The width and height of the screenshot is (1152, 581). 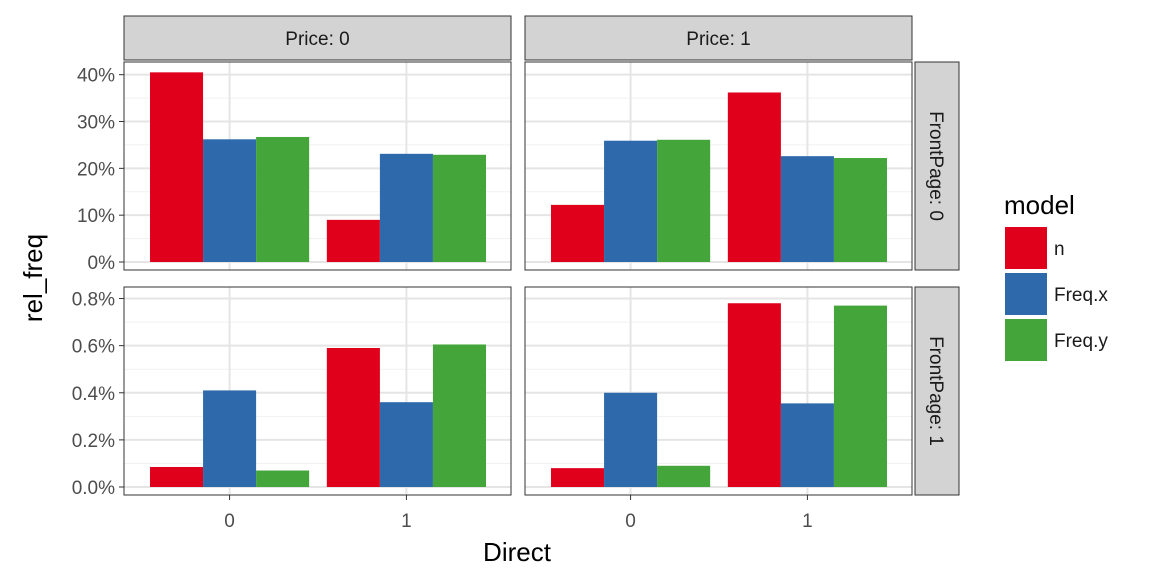 What do you see at coordinates (93, 347) in the screenshot?
I see `y-tick-label: 0.6%` at bounding box center [93, 347].